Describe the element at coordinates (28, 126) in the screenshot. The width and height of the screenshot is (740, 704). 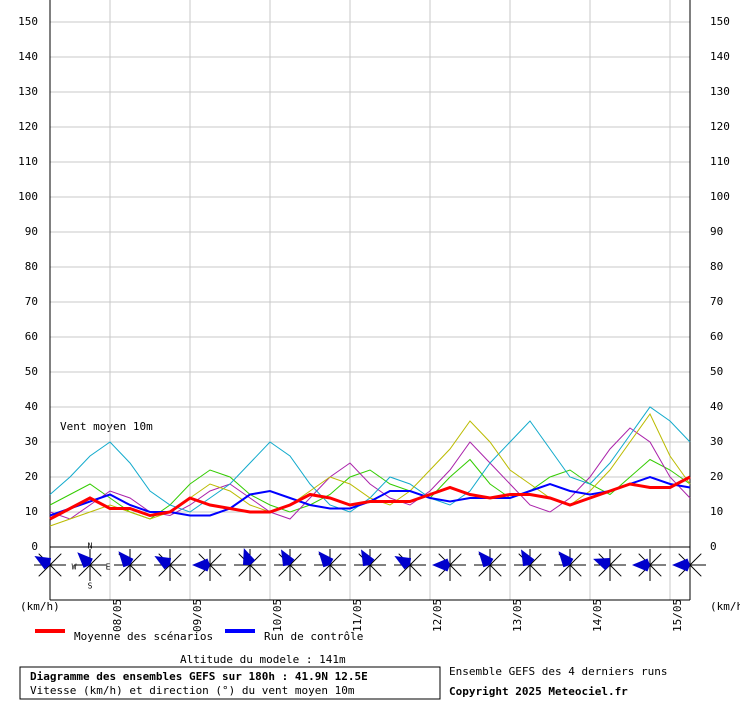
I see `y-tick-label: 120` at that location.